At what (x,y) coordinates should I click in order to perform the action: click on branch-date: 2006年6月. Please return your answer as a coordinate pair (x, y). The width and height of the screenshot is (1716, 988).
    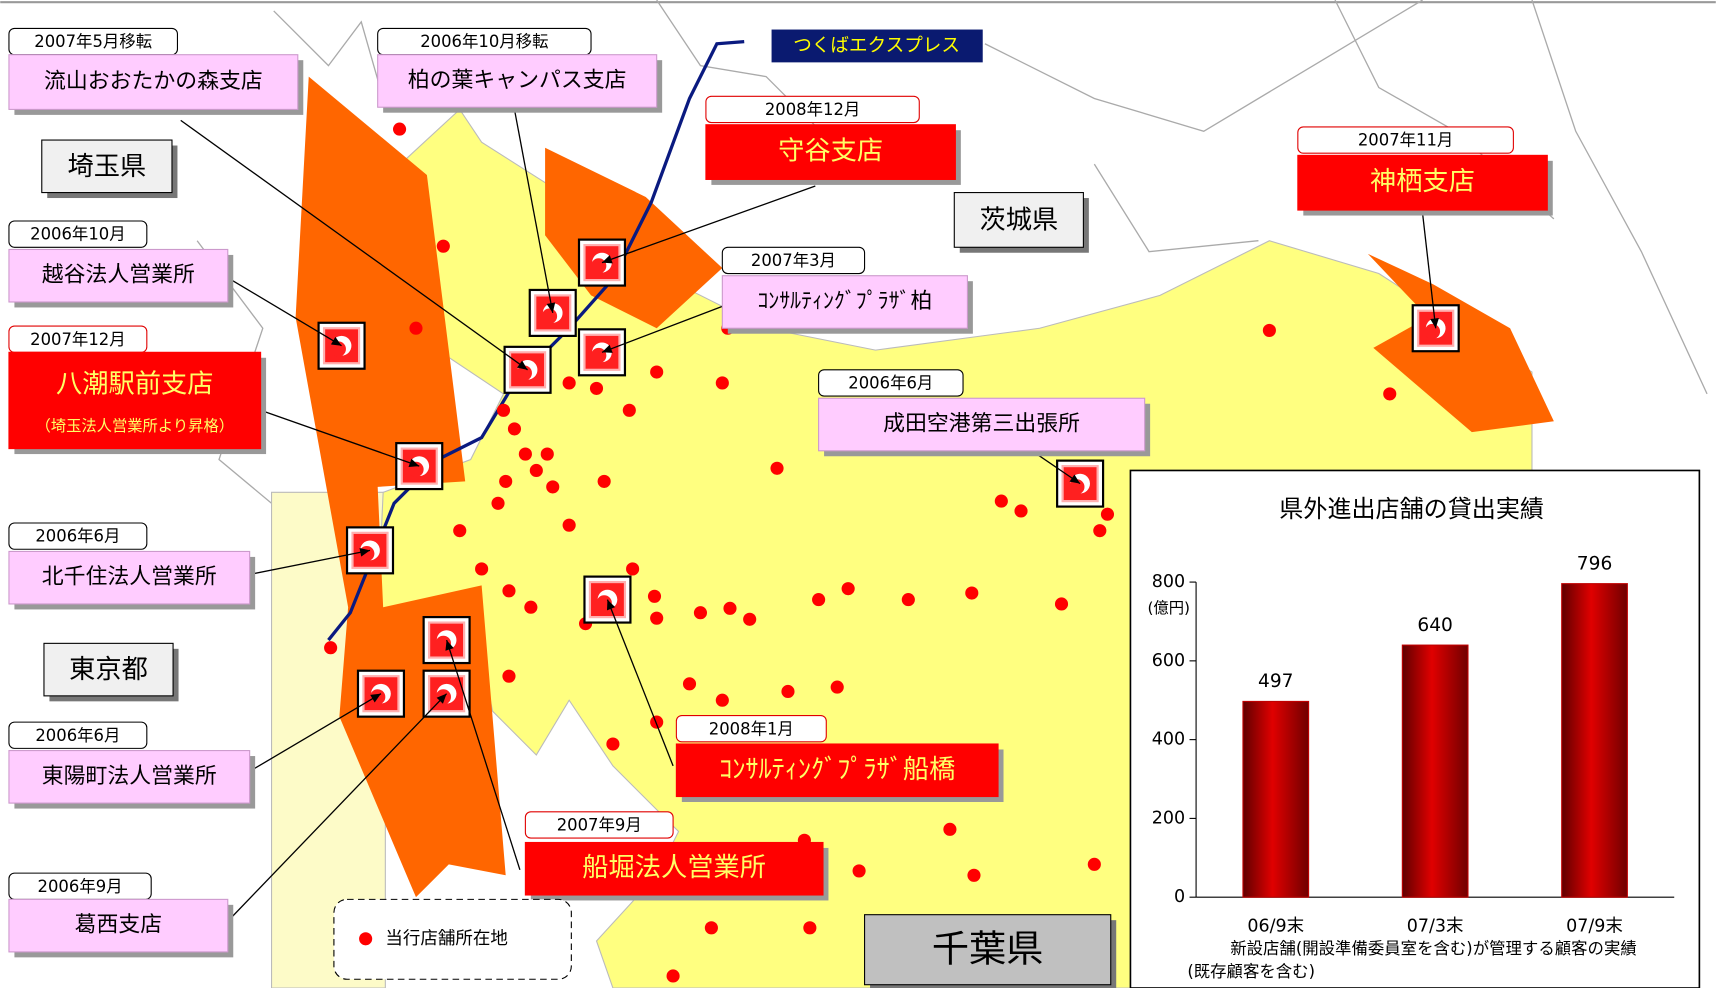
    Looking at the image, I should click on (890, 383).